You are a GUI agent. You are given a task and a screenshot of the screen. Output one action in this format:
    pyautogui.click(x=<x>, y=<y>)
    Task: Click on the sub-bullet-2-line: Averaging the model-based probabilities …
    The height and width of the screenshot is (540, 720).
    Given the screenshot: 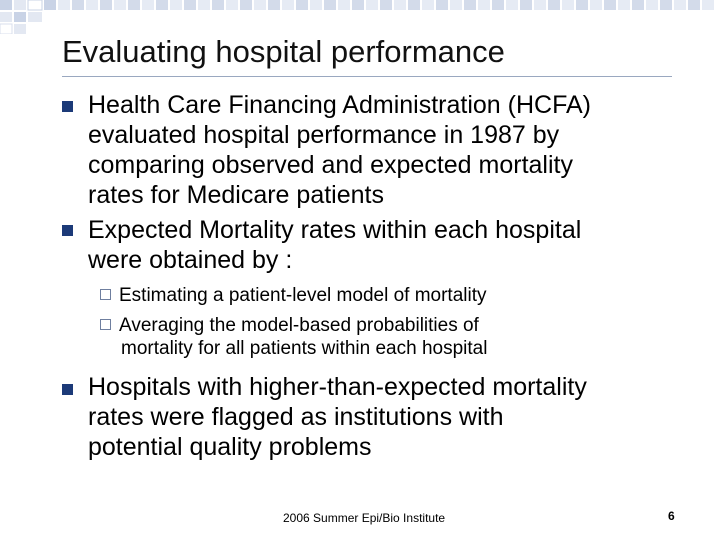 What is the action you would take?
    pyautogui.click(x=299, y=325)
    